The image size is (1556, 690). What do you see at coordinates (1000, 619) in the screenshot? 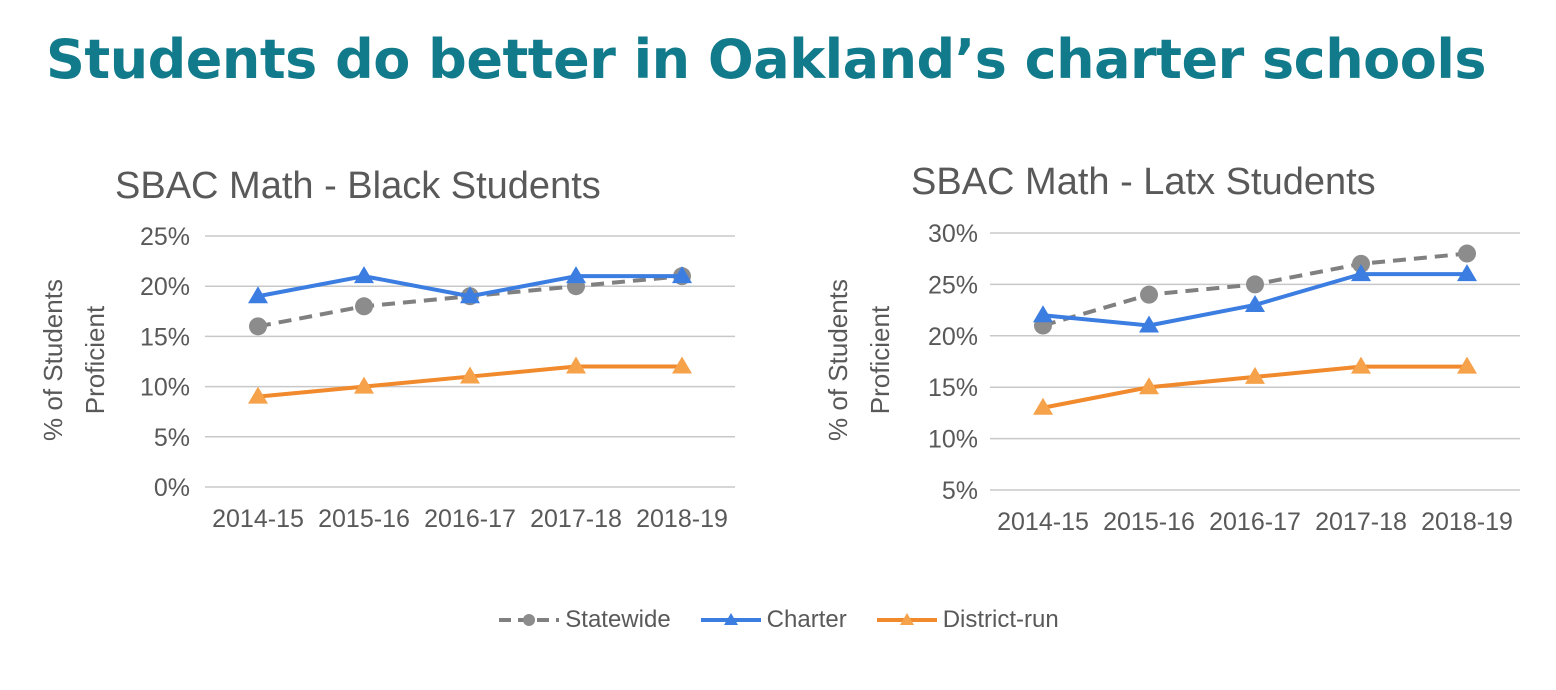
I see `legend-label-district-run: District-run` at bounding box center [1000, 619].